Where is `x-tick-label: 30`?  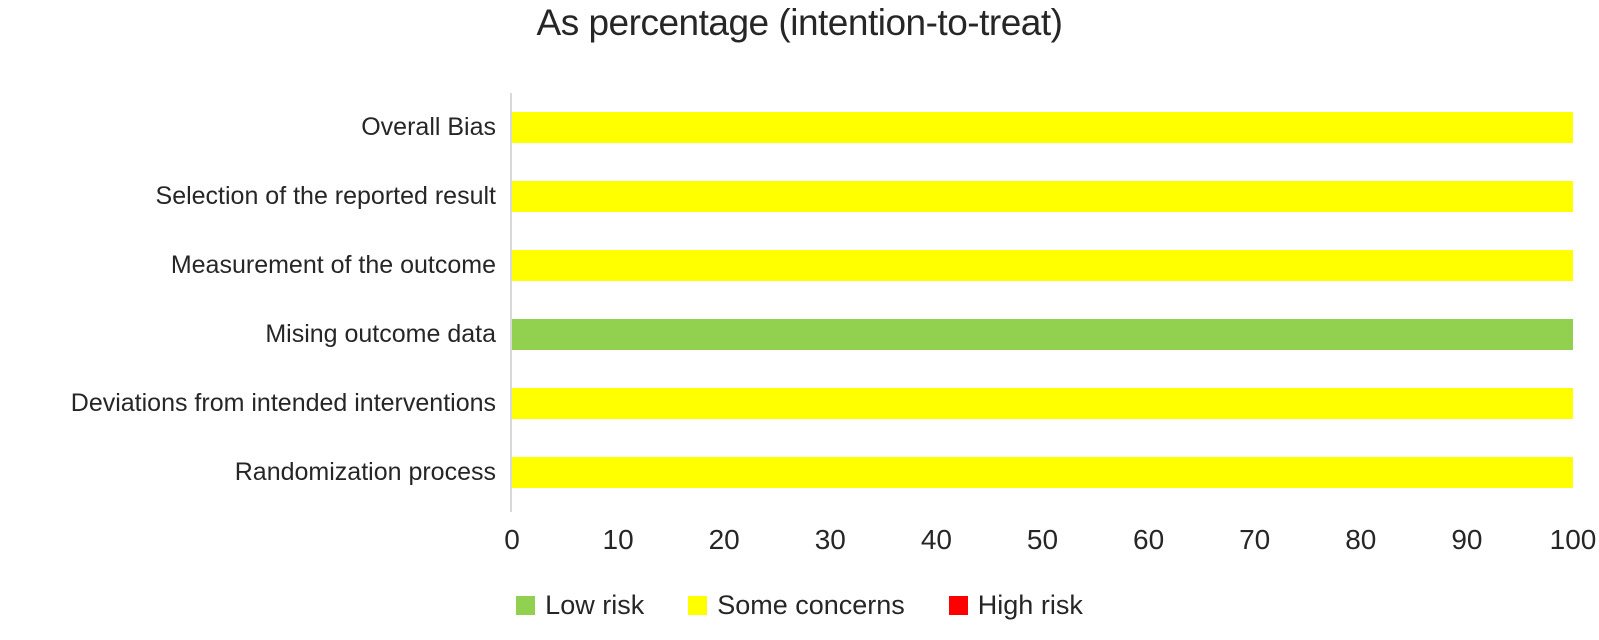
x-tick-label: 30 is located at coordinates (830, 539).